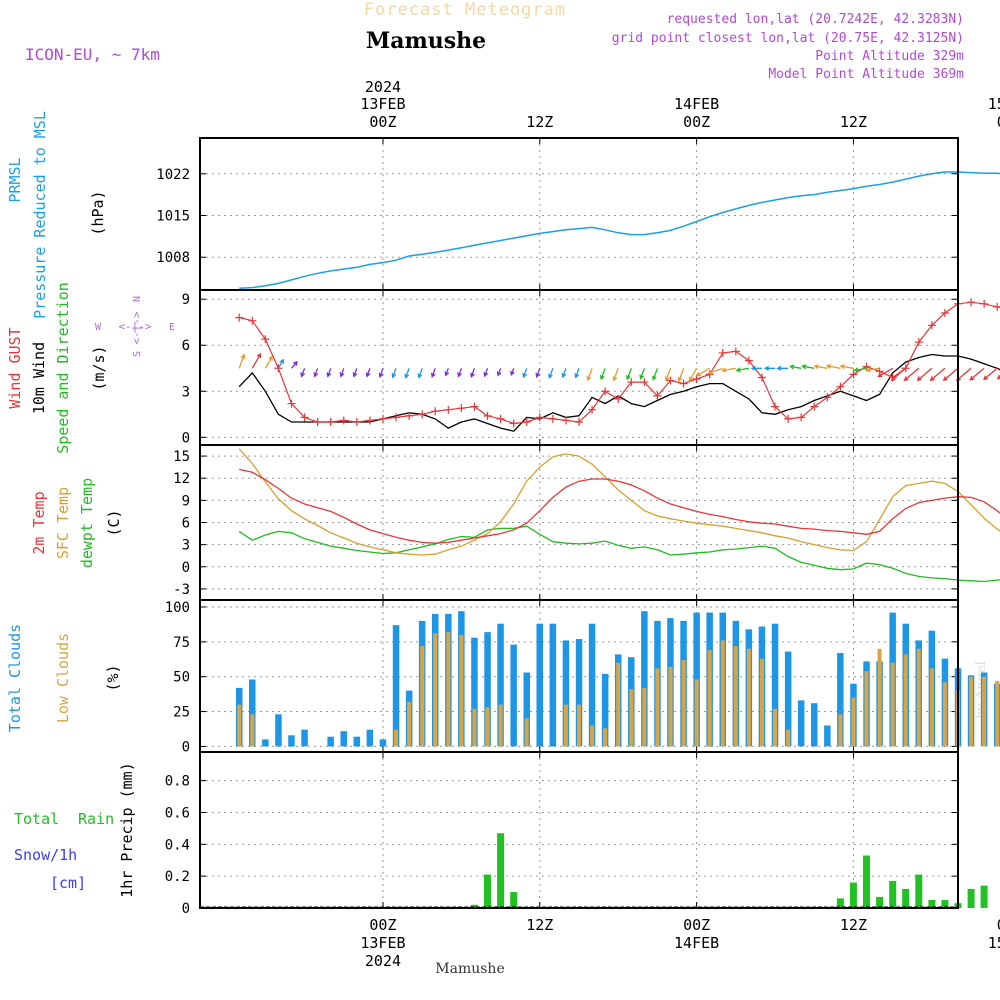 This screenshot has height=1000, width=1000. Describe the element at coordinates (994, 104) in the screenshot. I see `top-date-label: 15FEB` at that location.